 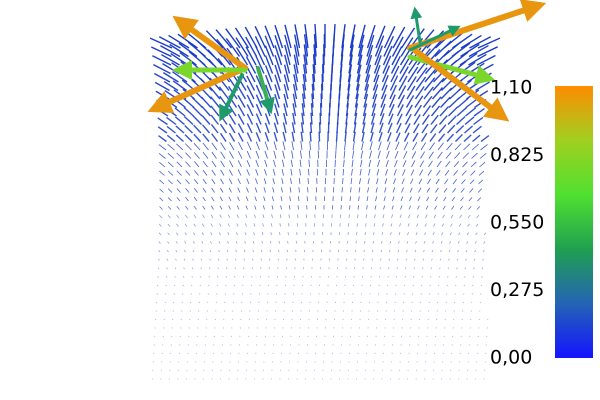 I want to click on colorbar-tick-label: 0,00, so click(x=511, y=358).